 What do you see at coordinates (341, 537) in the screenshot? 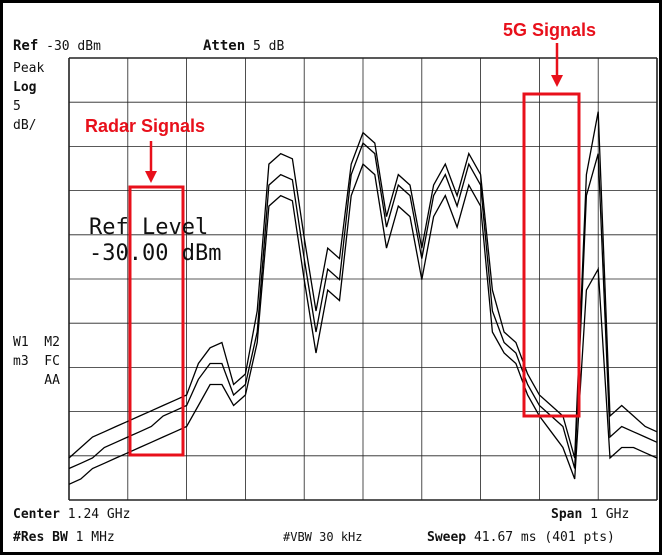
I see `vbw-value: 30 kHz` at bounding box center [341, 537].